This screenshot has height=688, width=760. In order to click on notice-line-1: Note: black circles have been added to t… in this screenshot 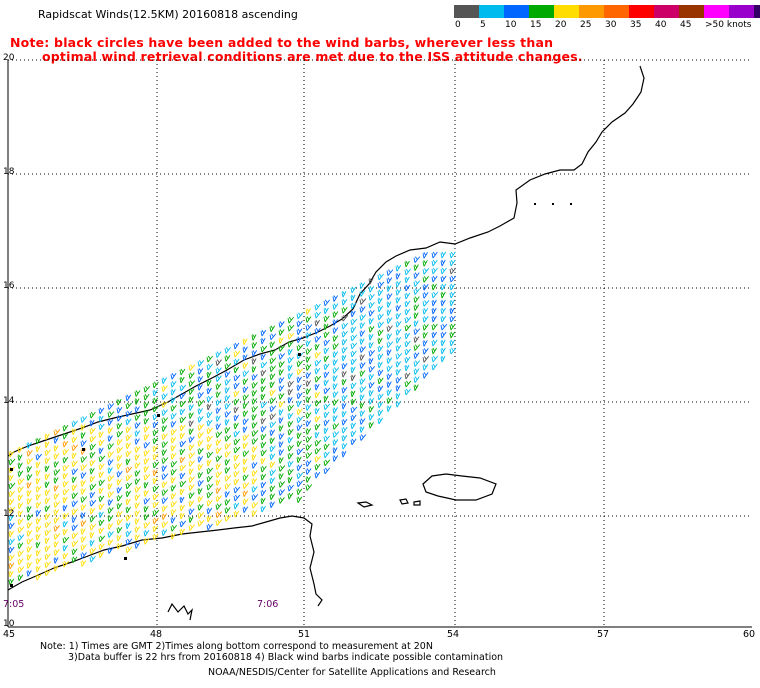, I will do `click(282, 42)`.